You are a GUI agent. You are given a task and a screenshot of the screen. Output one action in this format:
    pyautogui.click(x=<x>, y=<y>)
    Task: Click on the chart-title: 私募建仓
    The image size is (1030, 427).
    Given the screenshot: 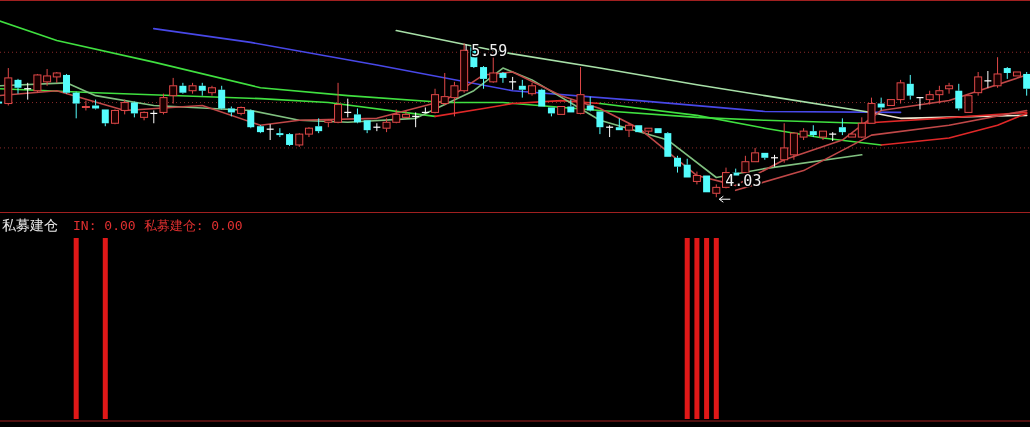 What is the action you would take?
    pyautogui.click(x=30, y=225)
    